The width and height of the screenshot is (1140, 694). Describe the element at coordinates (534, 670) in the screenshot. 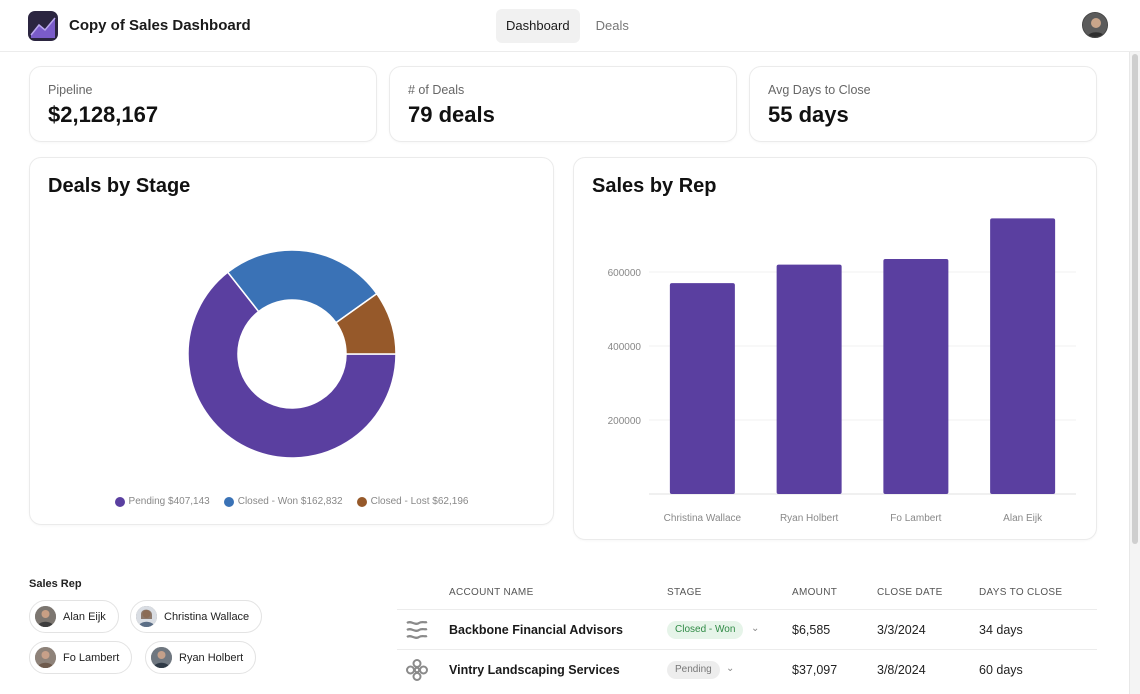

I see `account-name: Vintry Landscaping Services` at that location.